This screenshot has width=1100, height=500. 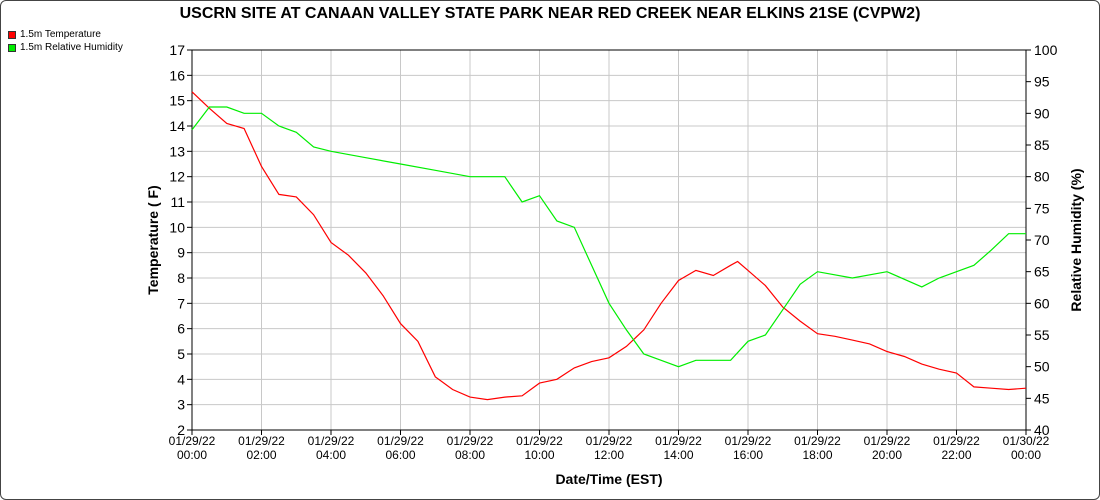 What do you see at coordinates (1042, 82) in the screenshot?
I see `y2-tick-label: 95` at bounding box center [1042, 82].